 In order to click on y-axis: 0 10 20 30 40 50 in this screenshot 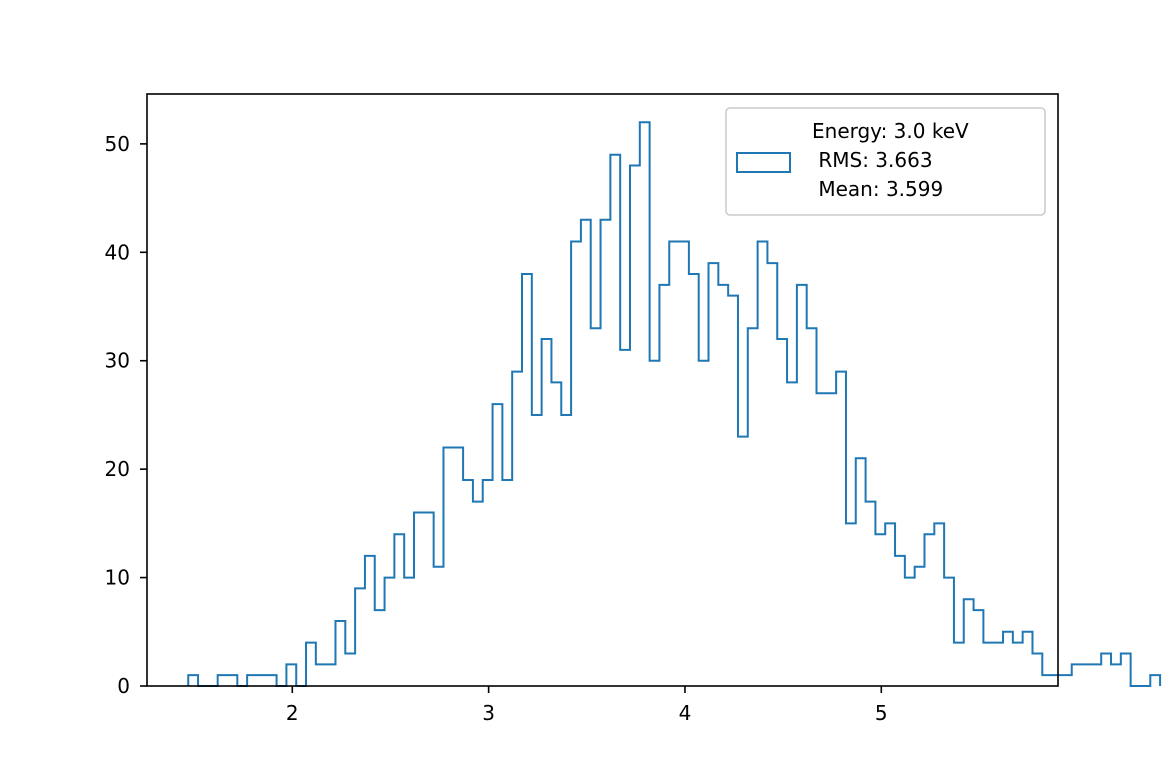, I will do `click(126, 415)`.